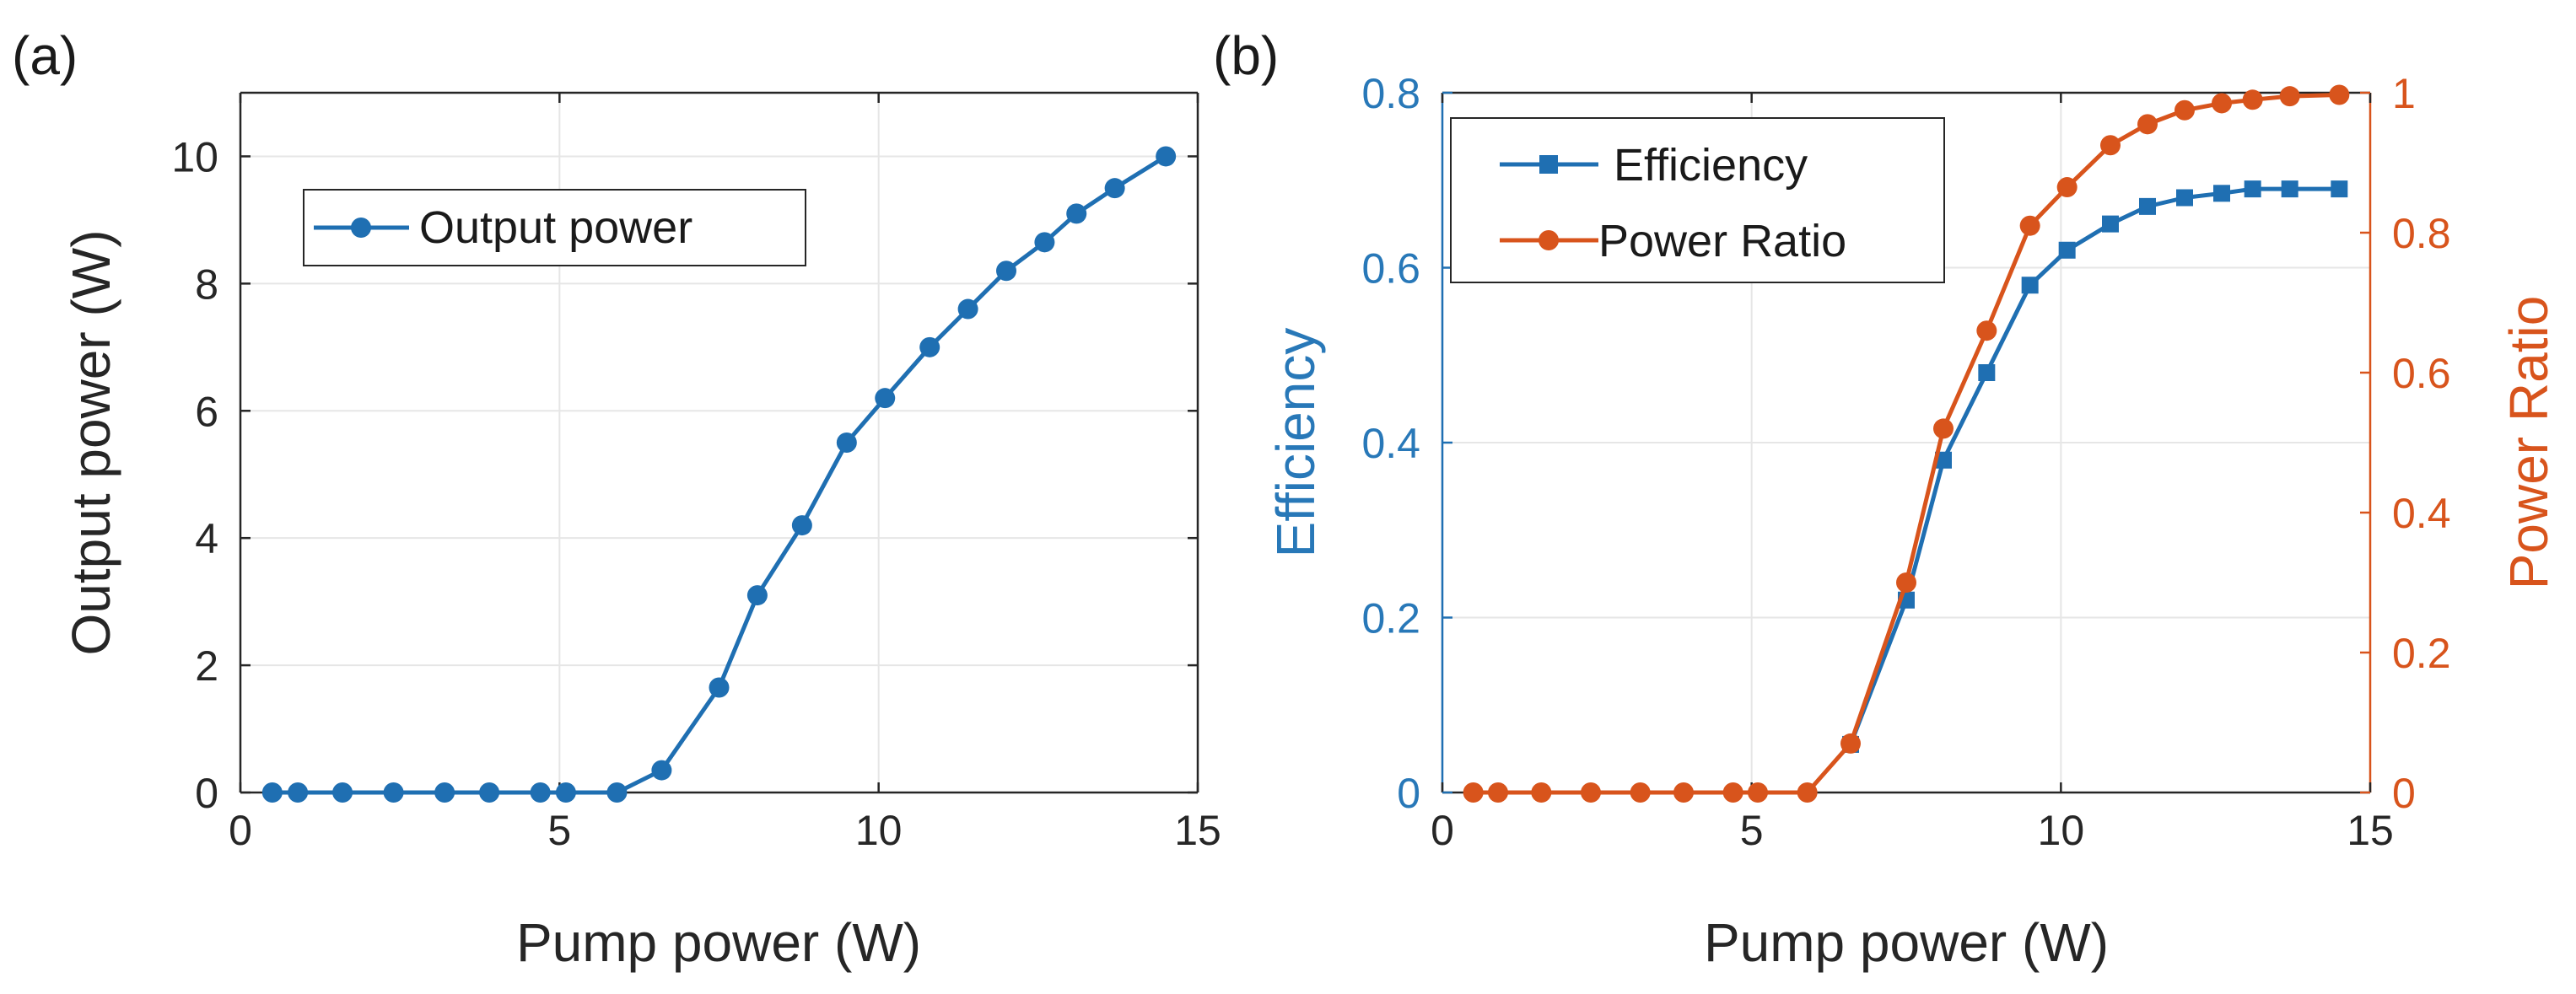  Describe the element at coordinates (361, 228) in the screenshot. I see `panel-a-legend-marker` at that location.